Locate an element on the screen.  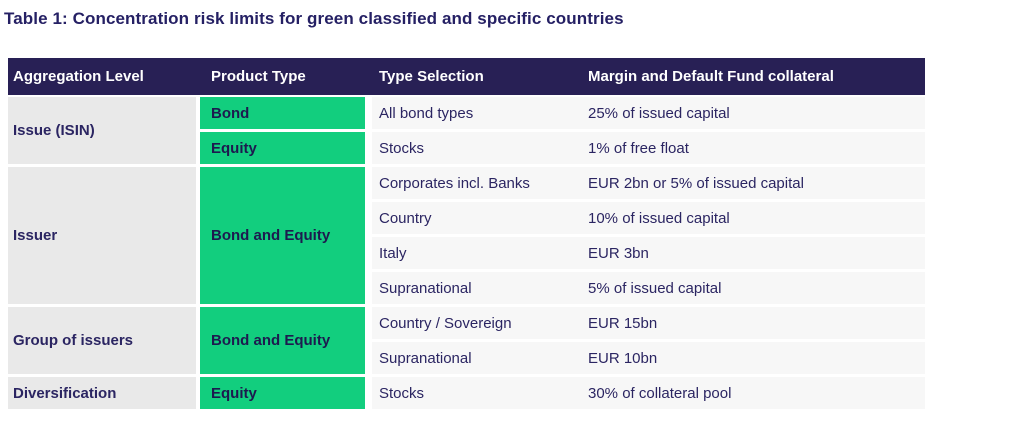
header-margin-collateral: Margin and Default Fund collateral is located at coordinates (711, 76).